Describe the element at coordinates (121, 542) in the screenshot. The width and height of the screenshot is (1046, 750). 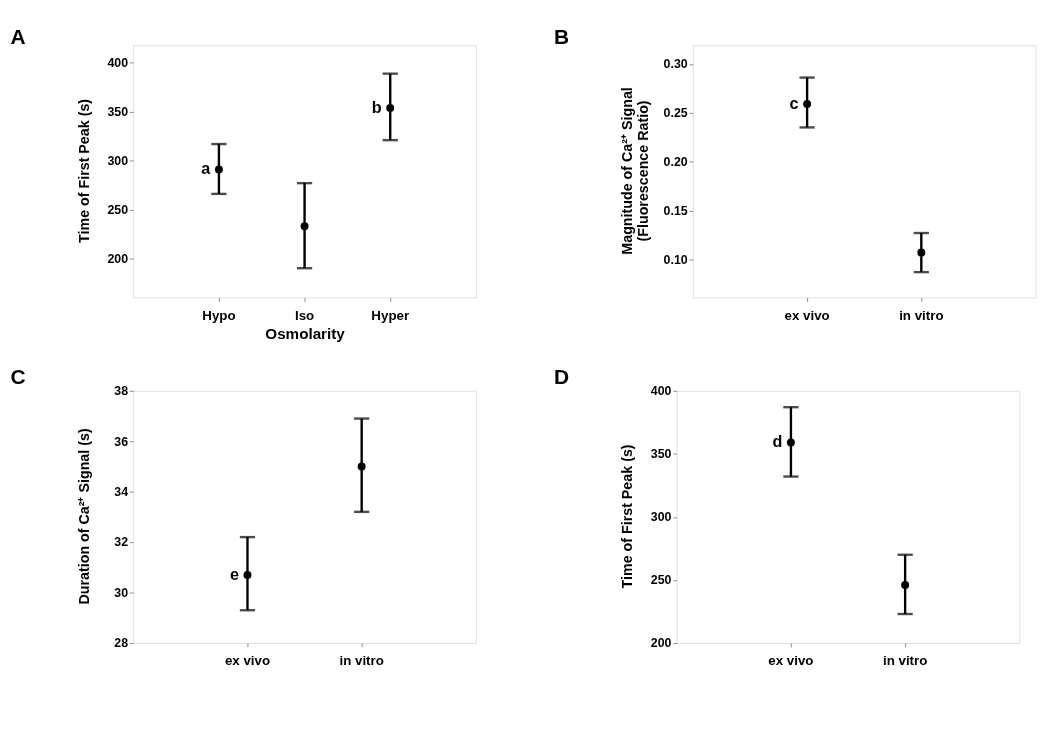
I see `y-tick-label: 32` at that location.